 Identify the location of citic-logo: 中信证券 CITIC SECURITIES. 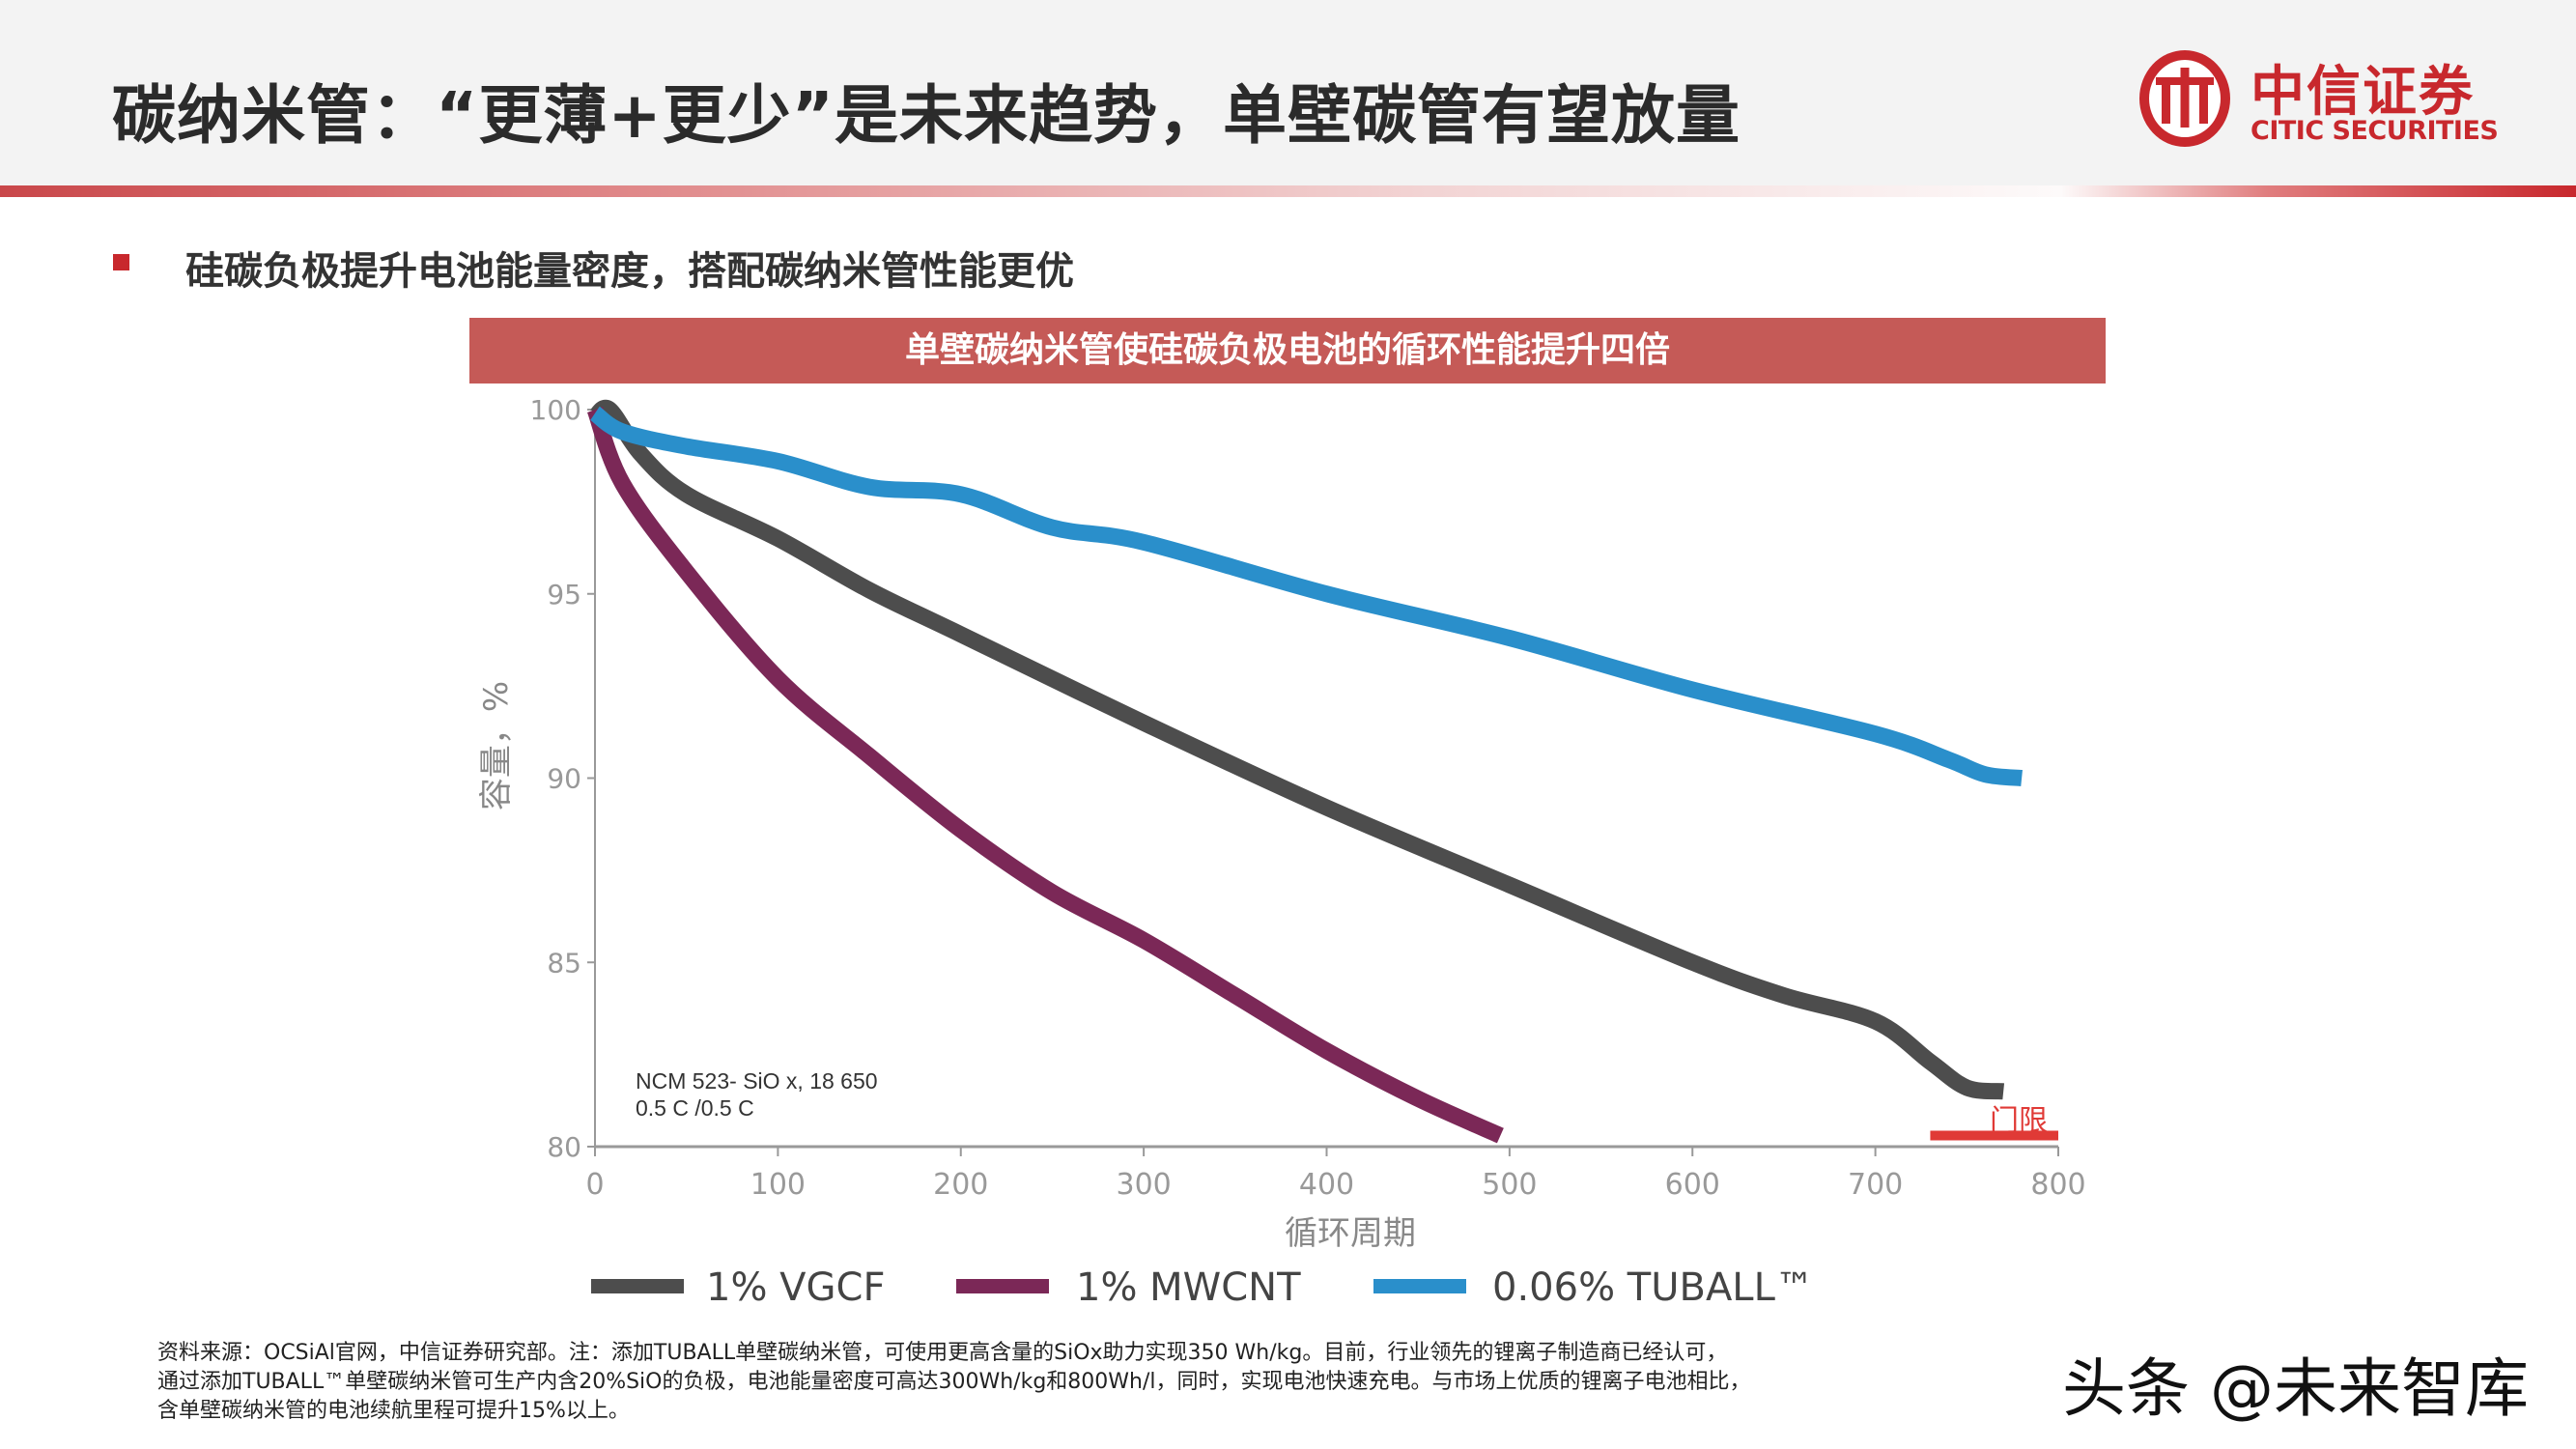
(2320, 99).